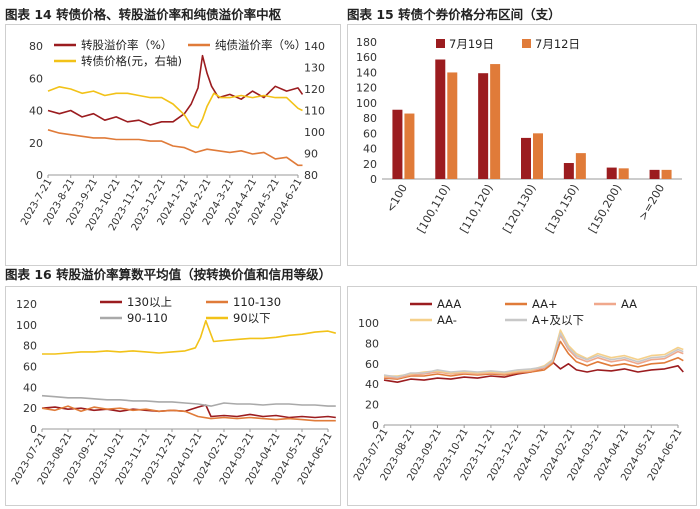 Image resolution: width=700 pixels, height=509 pixels. I want to click on x-tick-label: <100, so click(397, 198).